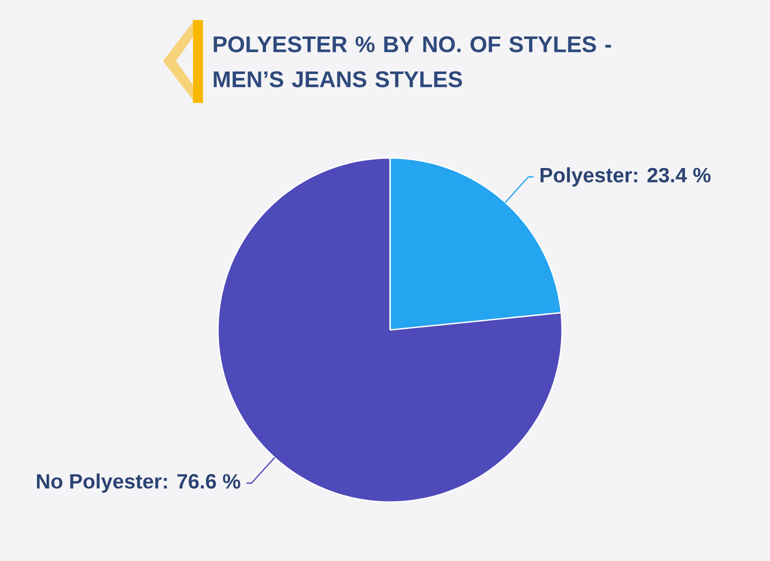  I want to click on chart-title: POLYESTER % BY NO. OF STYLES - MEN’S JEANS STYLES, so click(413, 62).